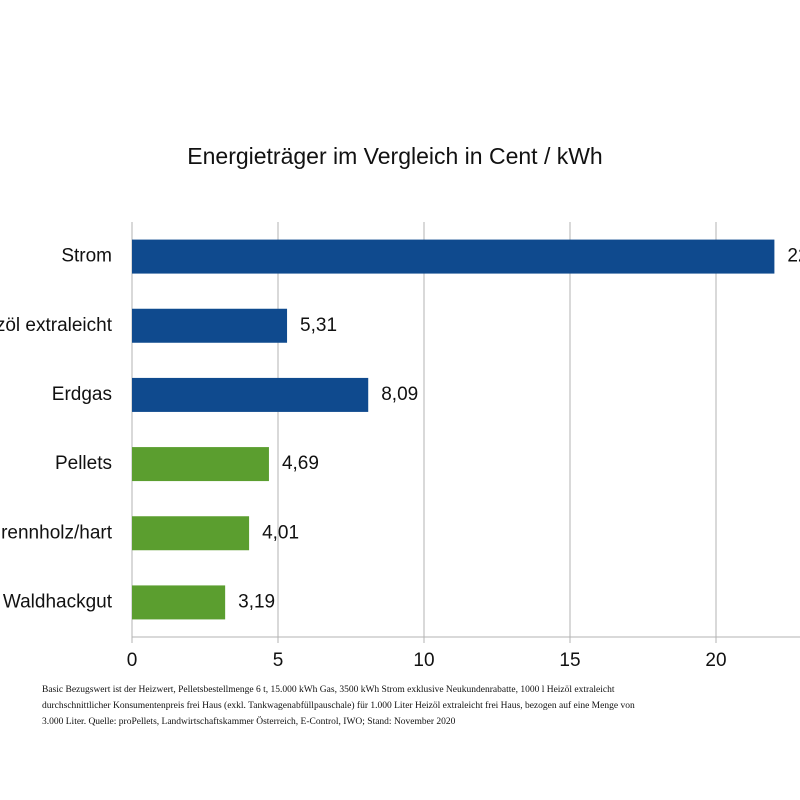 The width and height of the screenshot is (800, 800). Describe the element at coordinates (132, 660) in the screenshot. I see `x-tick-label: 0` at that location.